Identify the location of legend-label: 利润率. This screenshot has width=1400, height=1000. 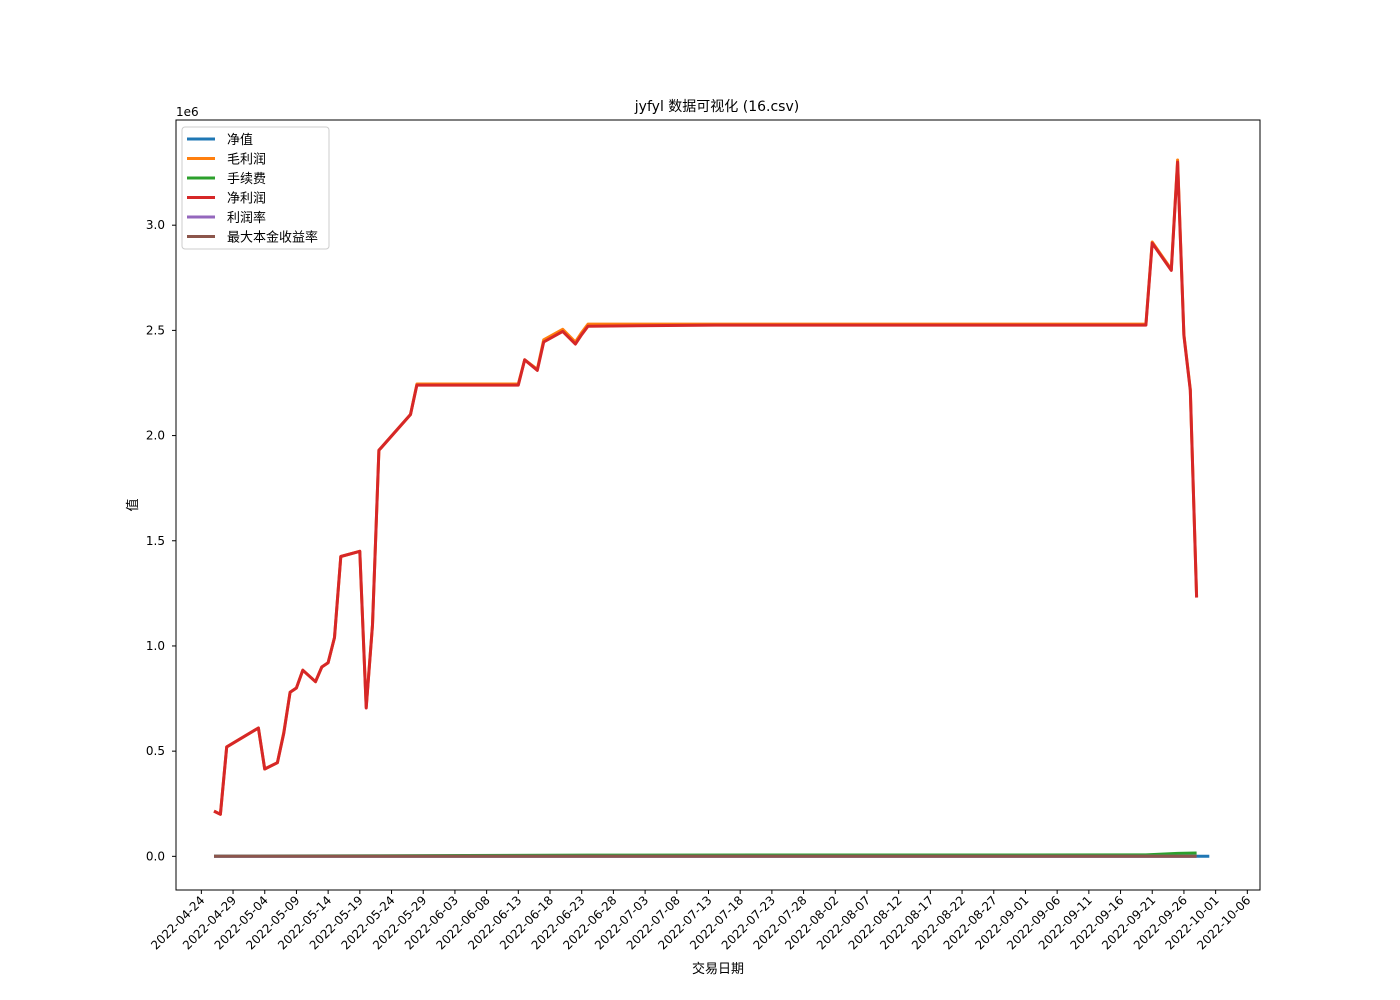
(246, 218).